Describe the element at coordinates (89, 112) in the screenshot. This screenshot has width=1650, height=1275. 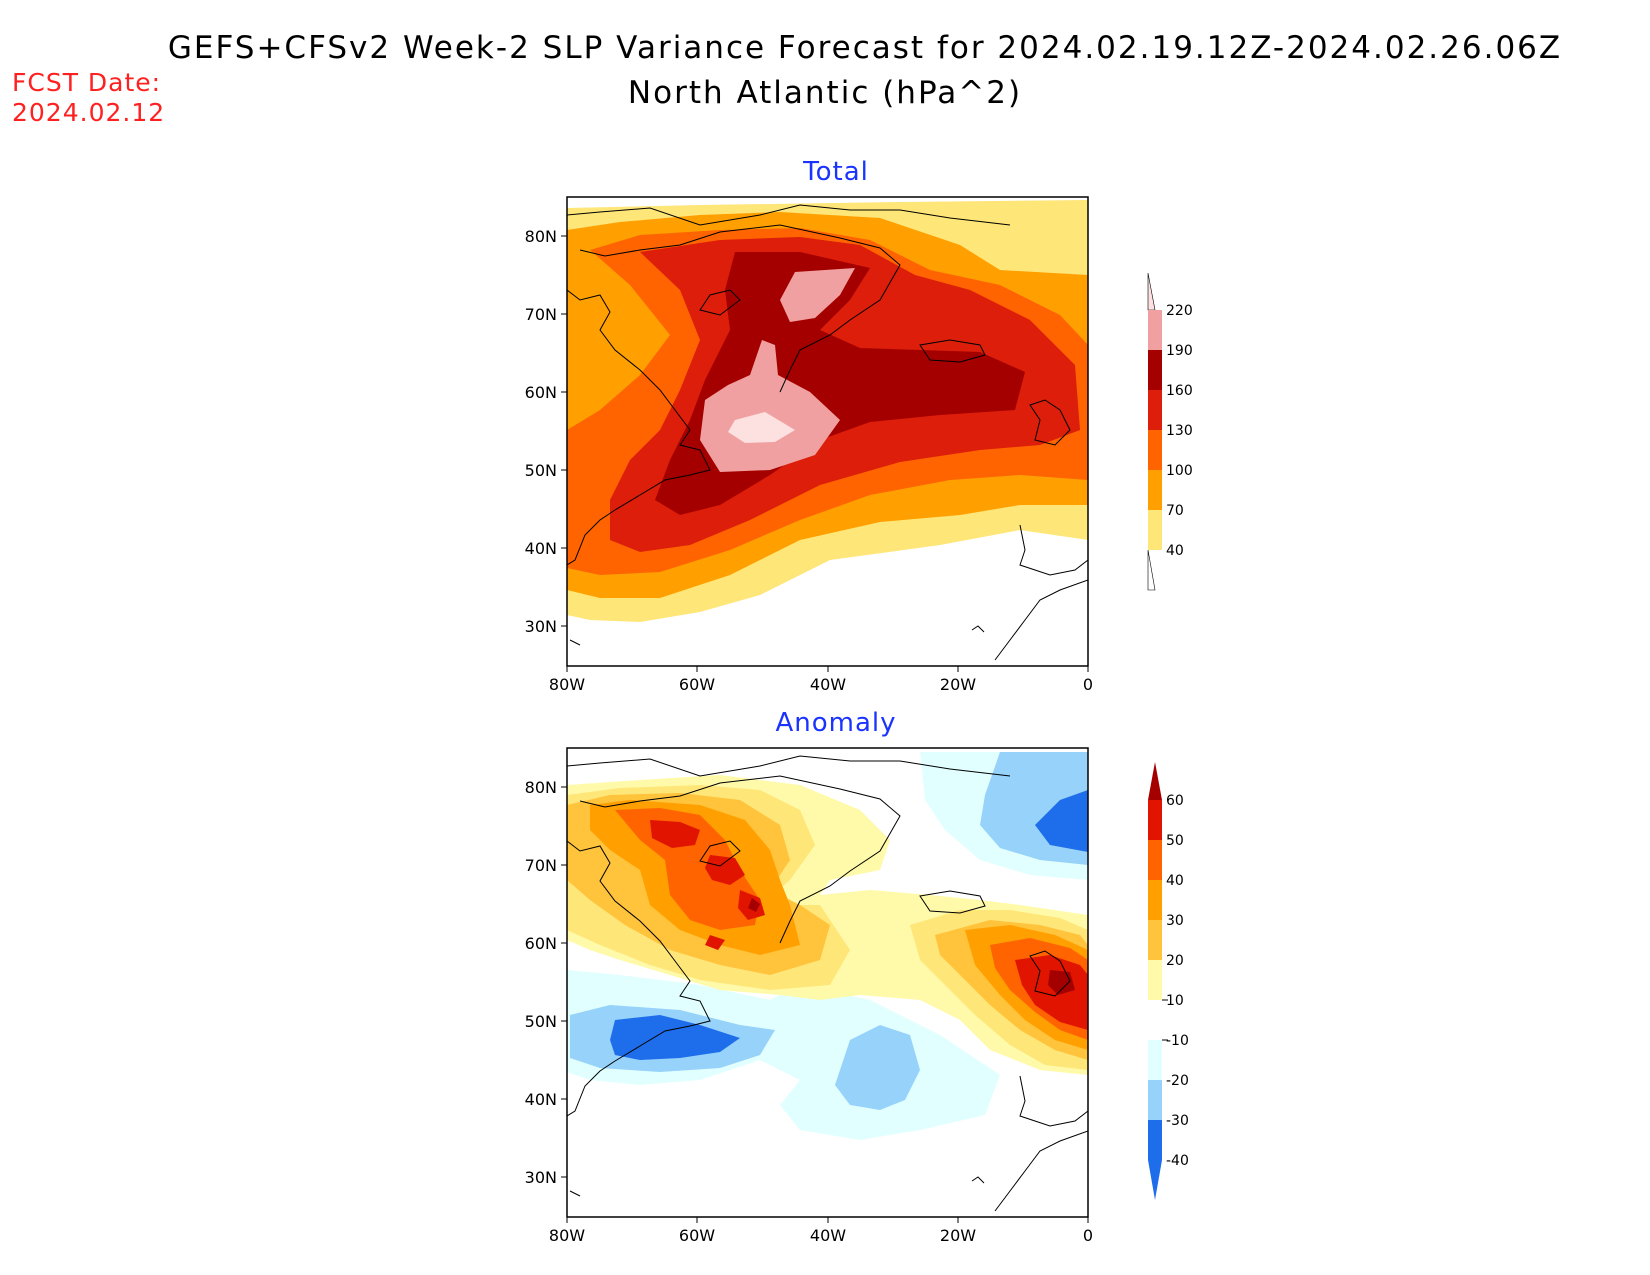
I see `fcst-date-value: 2024.02.12` at that location.